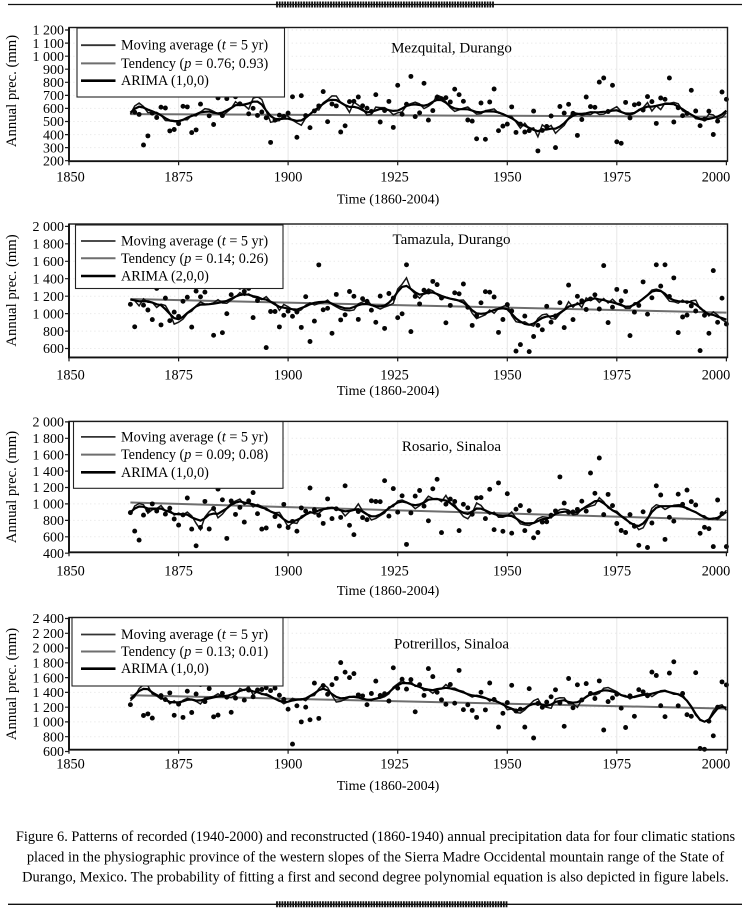 The width and height of the screenshot is (751, 921). I want to click on svg-text: Rosario, Sinaloa, so click(451, 447).